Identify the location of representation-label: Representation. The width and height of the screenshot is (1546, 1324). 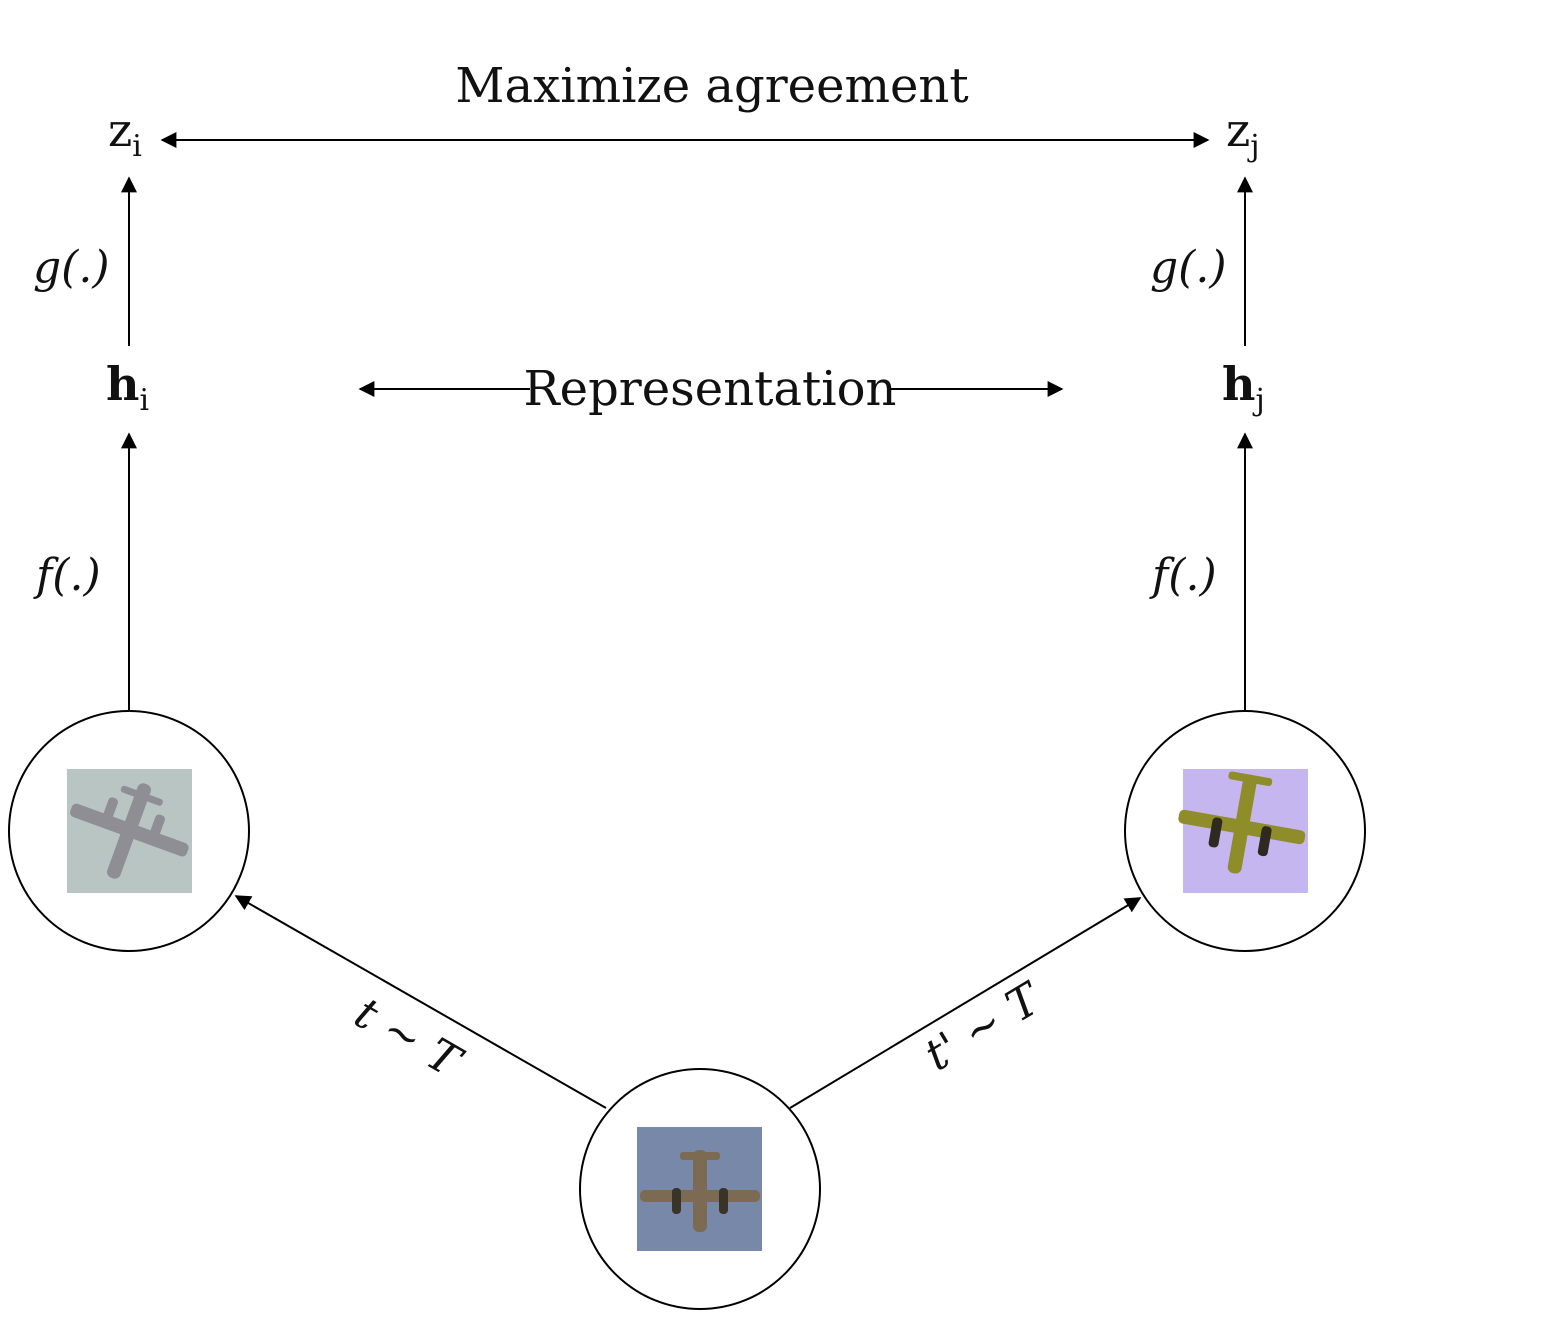
(710, 389).